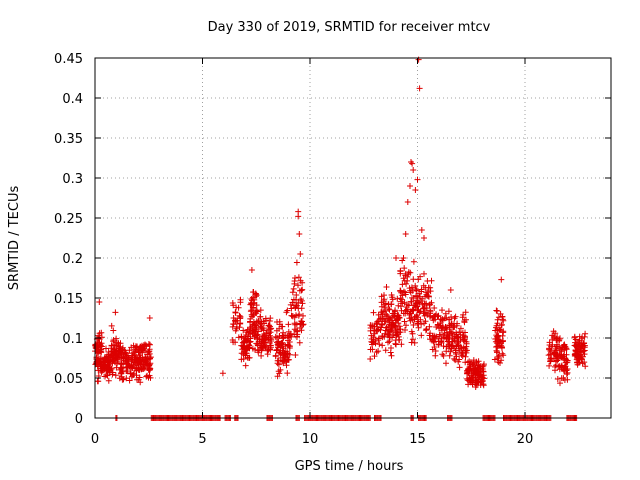 This screenshot has height=480, width=640. What do you see at coordinates (72, 259) in the screenshot?
I see `y-tick-label: 0.2` at bounding box center [72, 259].